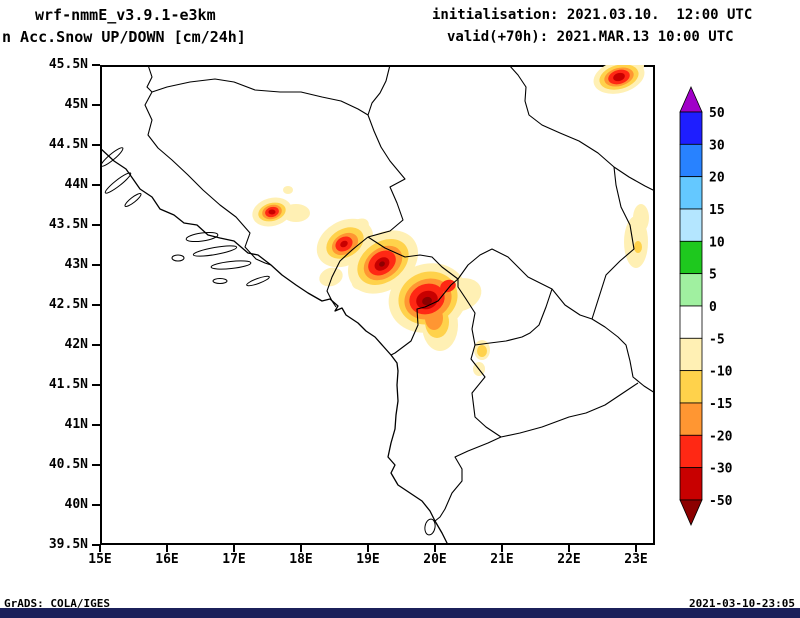 This screenshot has width=800, height=618. Describe the element at coordinates (592, 15) in the screenshot. I see `init-time: initialisation: 2021.03.10. 12:00 UTC` at that location.